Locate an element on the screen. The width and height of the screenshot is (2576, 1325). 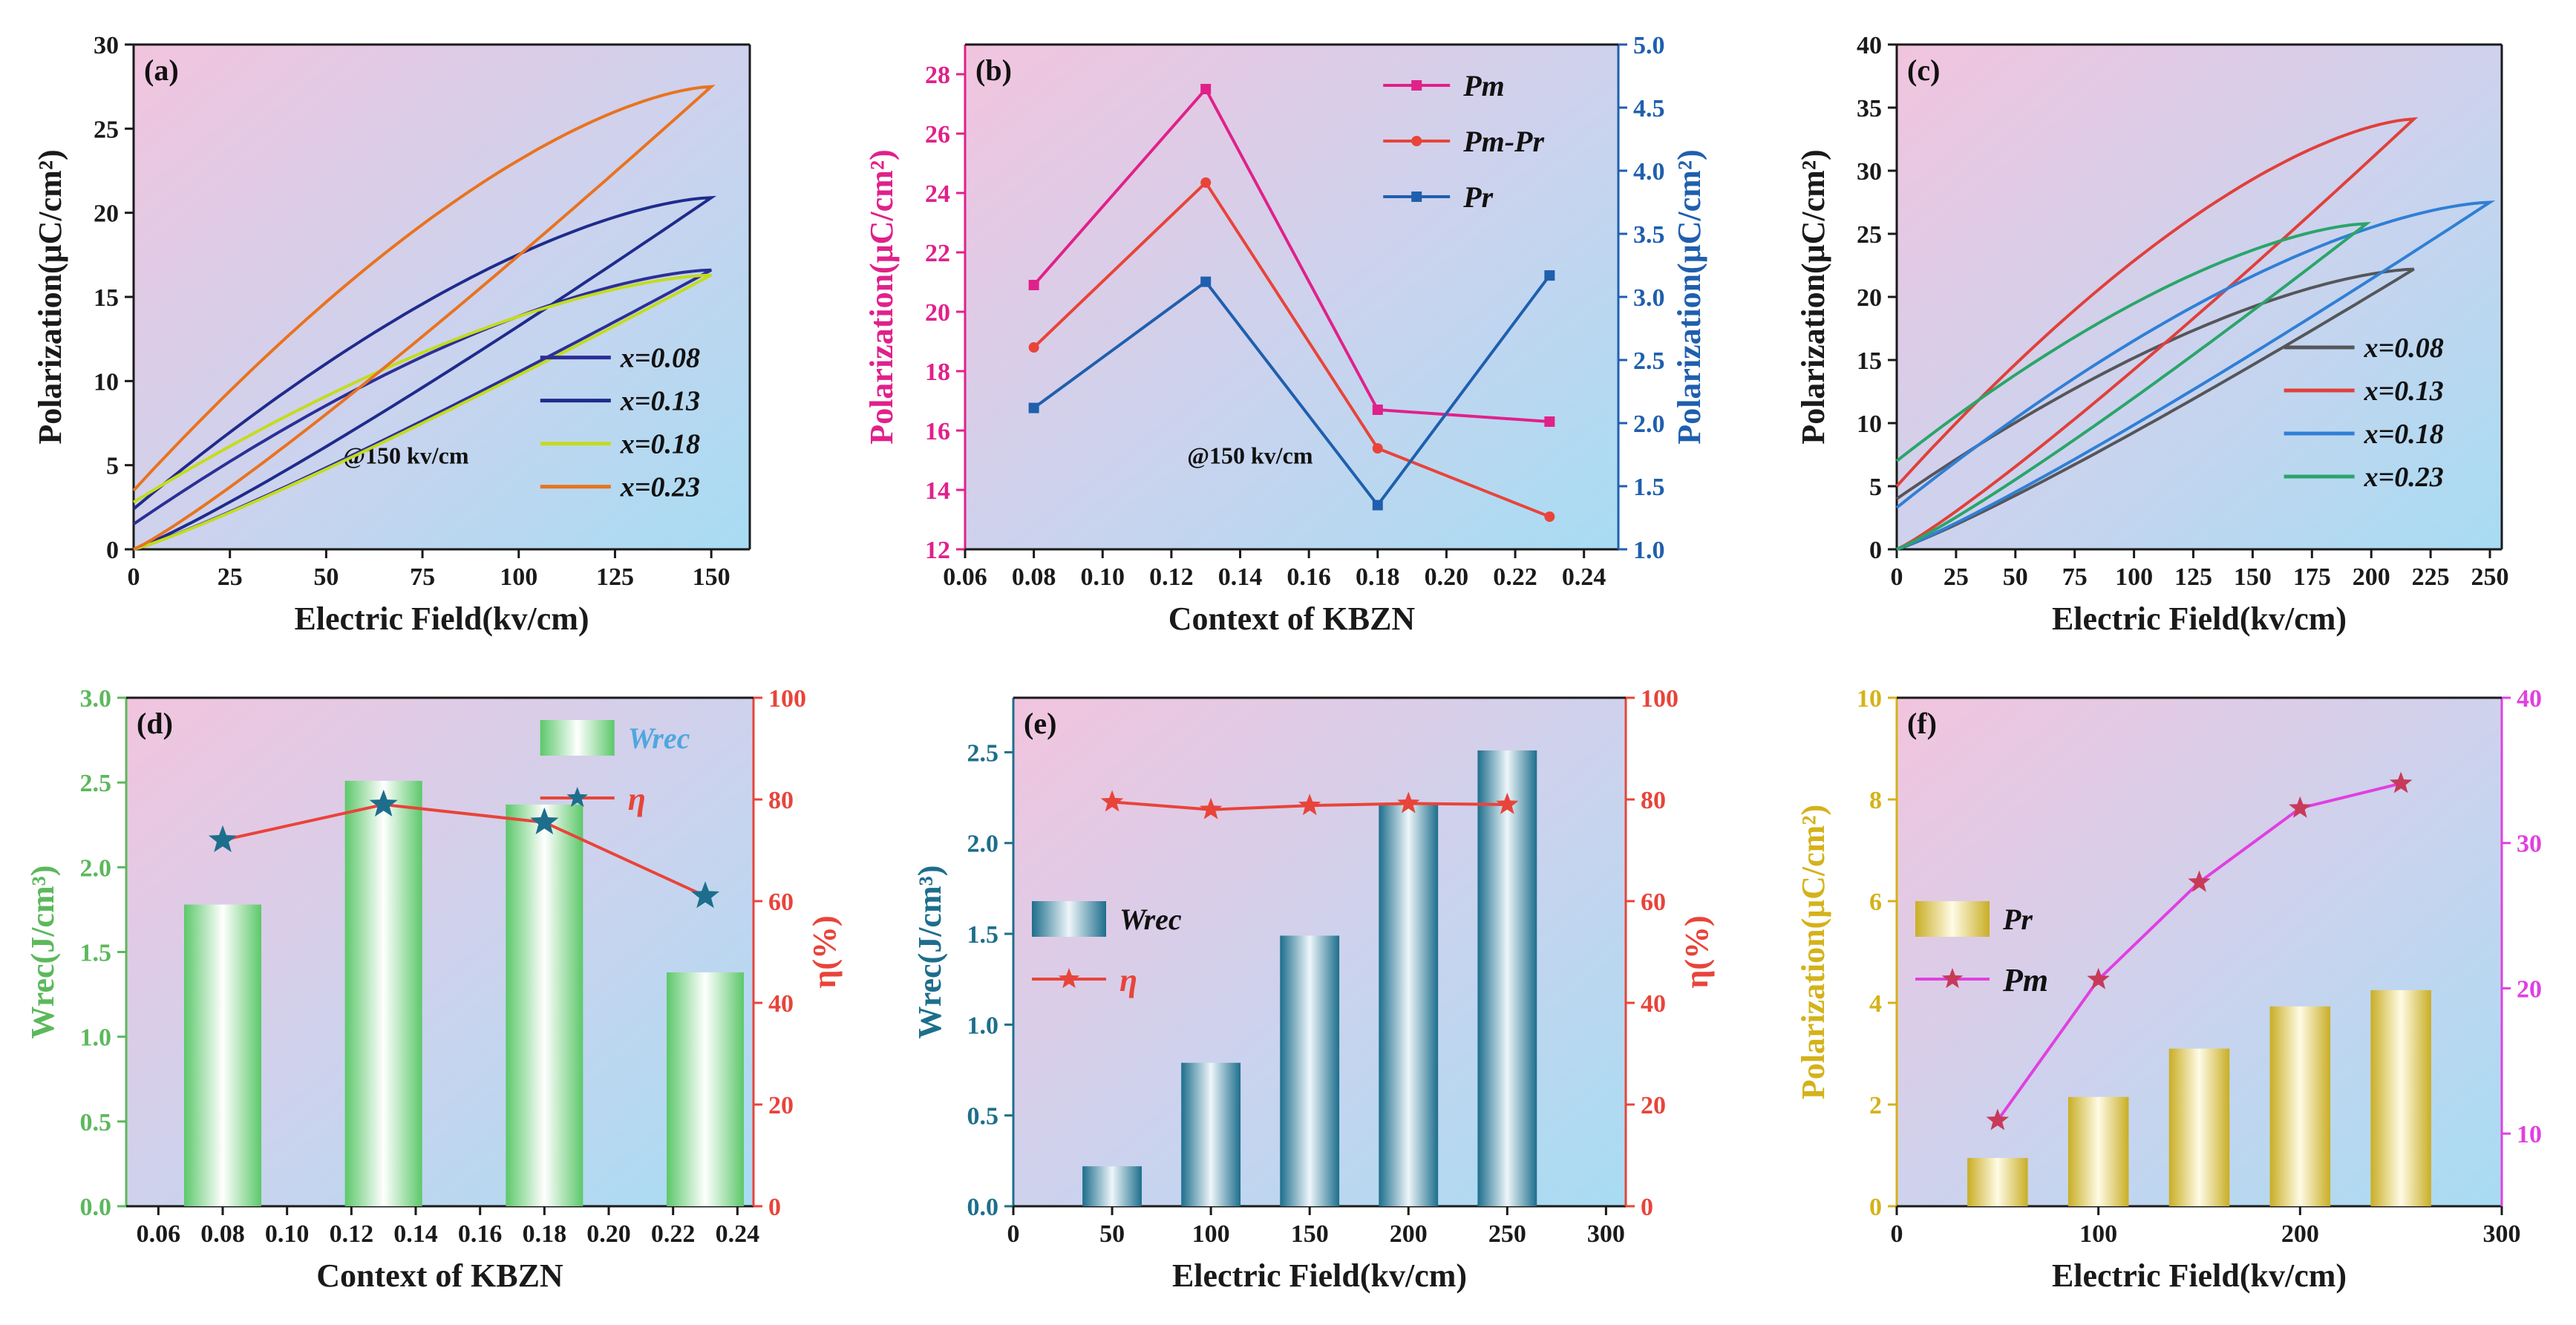
y2-tick-label: 80 is located at coordinates (781, 800).